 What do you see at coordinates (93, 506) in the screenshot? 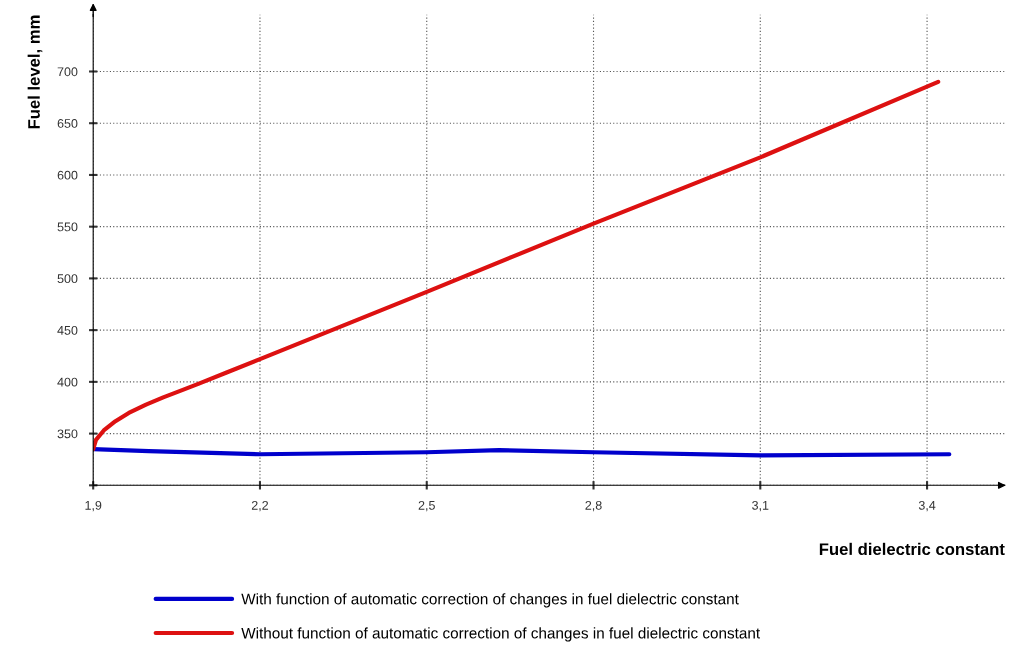
I see `x-tick-label: 1,9` at bounding box center [93, 506].